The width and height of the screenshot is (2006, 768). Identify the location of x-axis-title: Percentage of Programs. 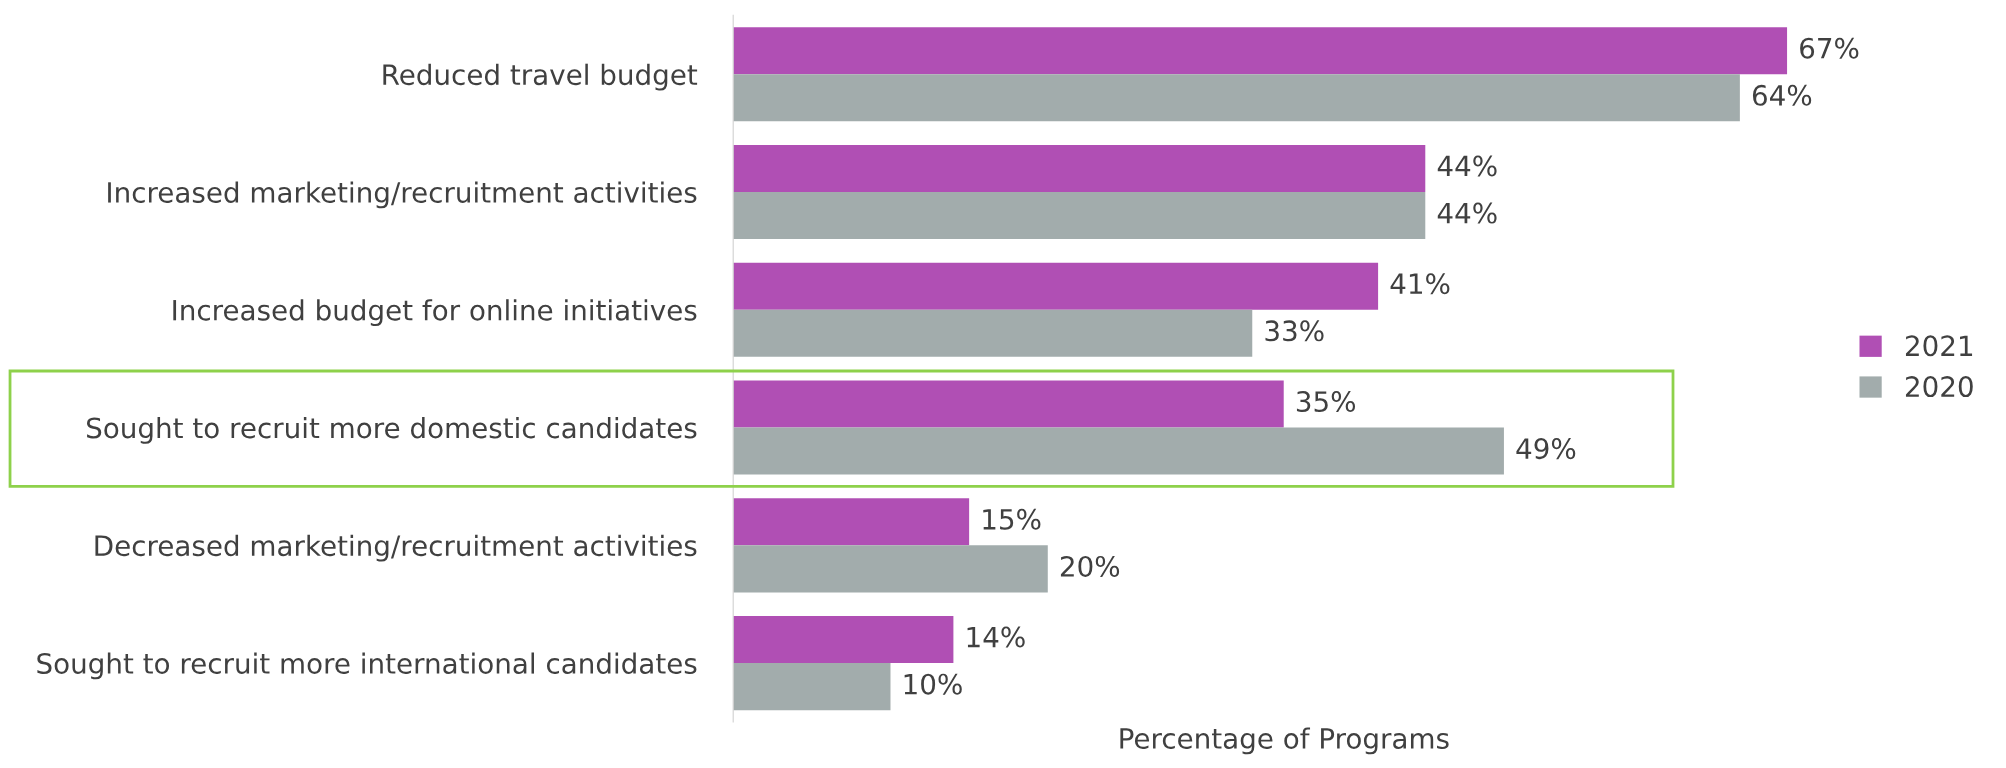
(1284, 741).